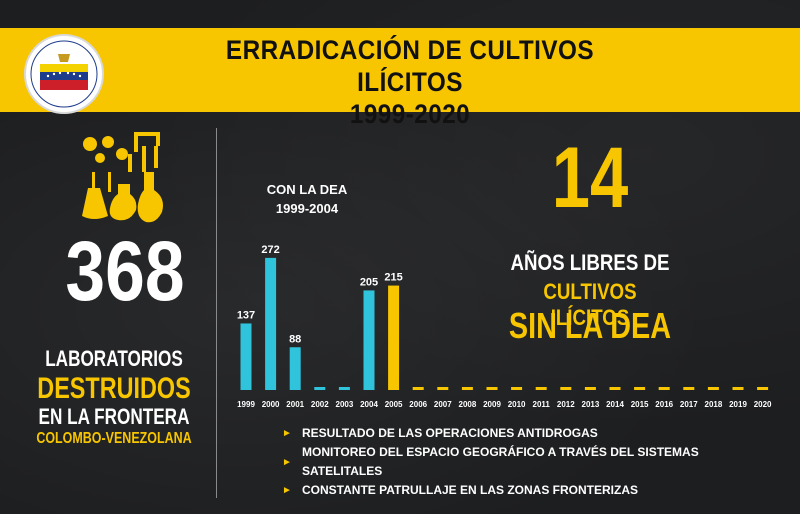 This screenshot has height=514, width=800. I want to click on value-label-1999: 137, so click(246, 315).